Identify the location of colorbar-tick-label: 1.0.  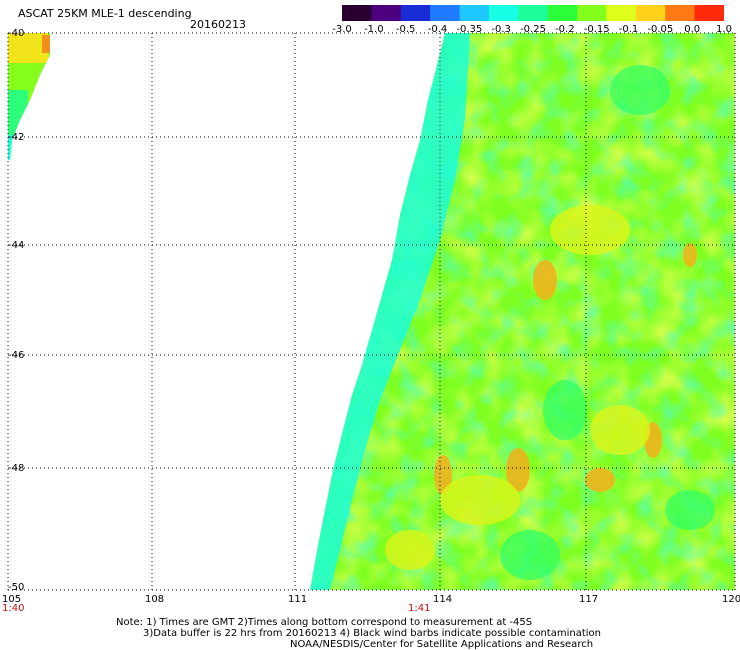
(724, 29).